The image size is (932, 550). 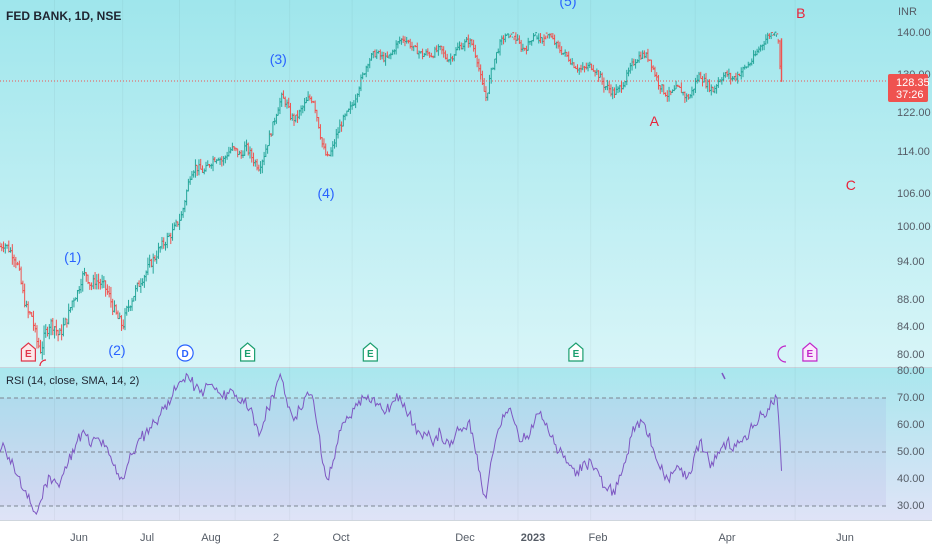 I want to click on event-badge: D, so click(x=185, y=353).